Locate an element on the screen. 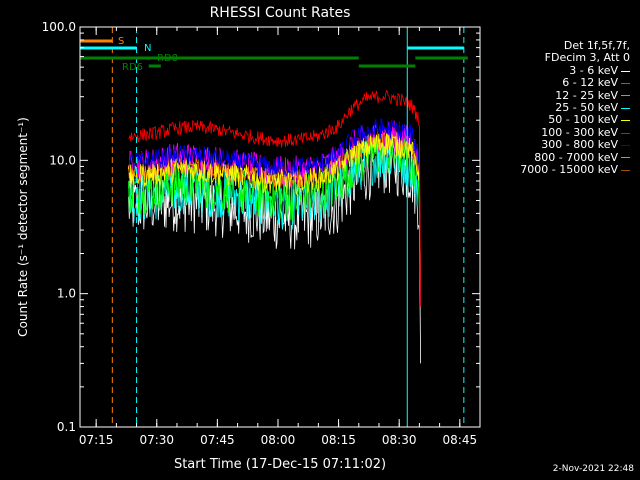 This screenshot has height=480, width=640. legend-label: 7000 - 15000 keV is located at coordinates (569, 170).